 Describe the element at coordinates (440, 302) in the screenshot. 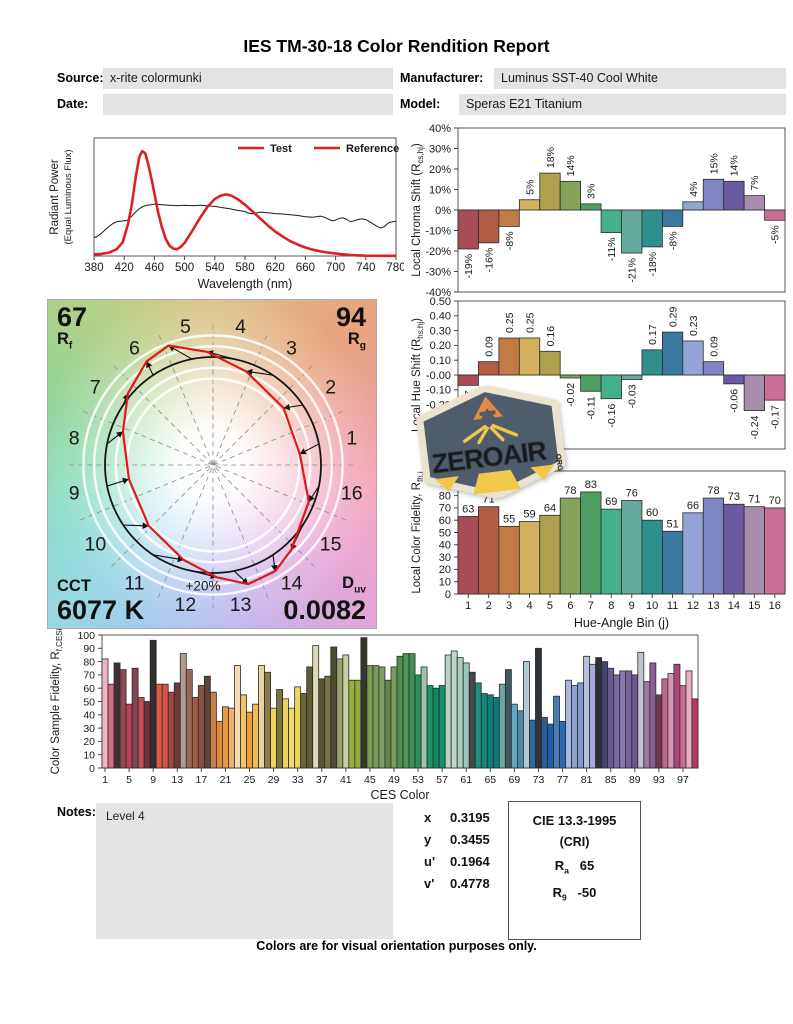

I see `svg-text: 0.50` at that location.